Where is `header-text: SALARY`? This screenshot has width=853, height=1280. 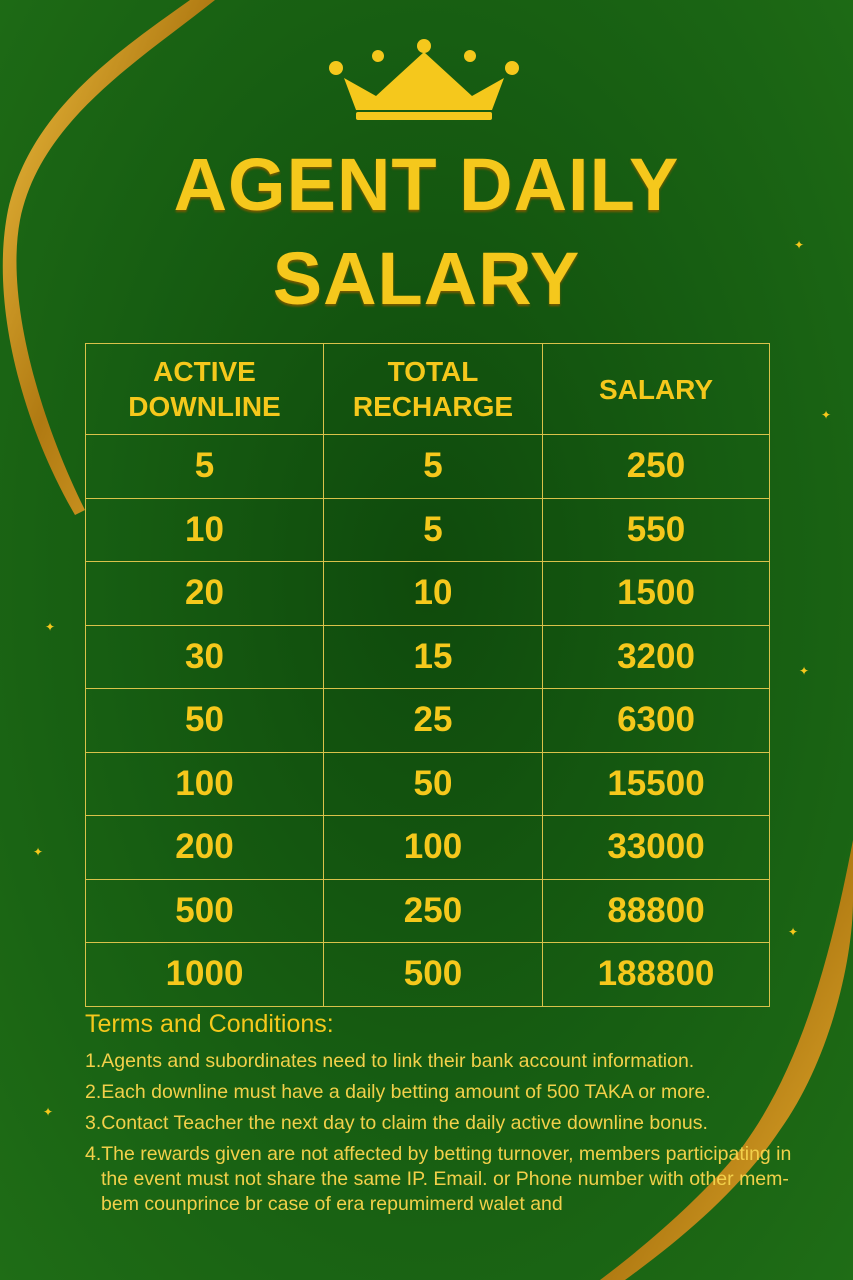
header-text: SALARY is located at coordinates (656, 389).